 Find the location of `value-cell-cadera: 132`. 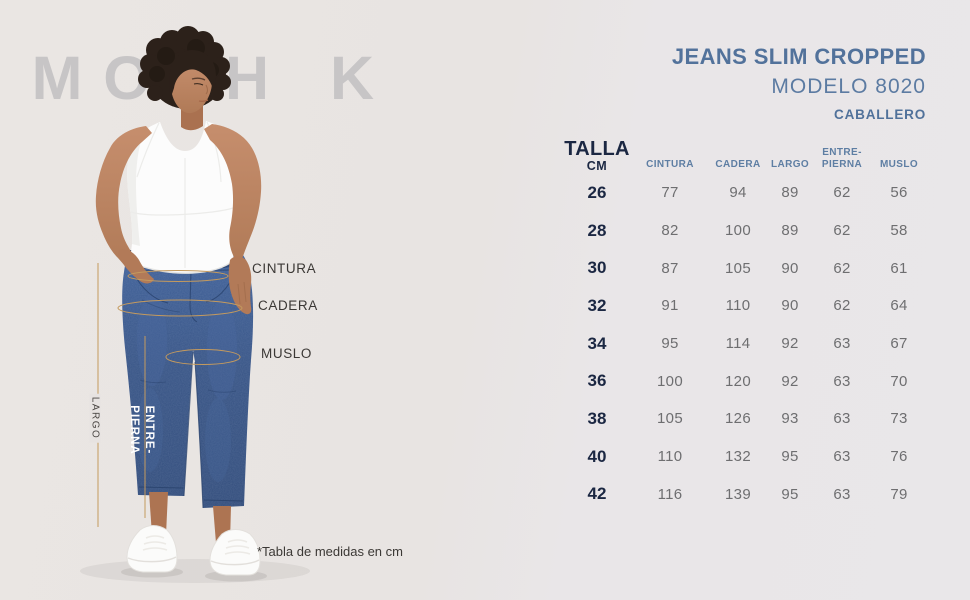

value-cell-cadera: 132 is located at coordinates (738, 457).